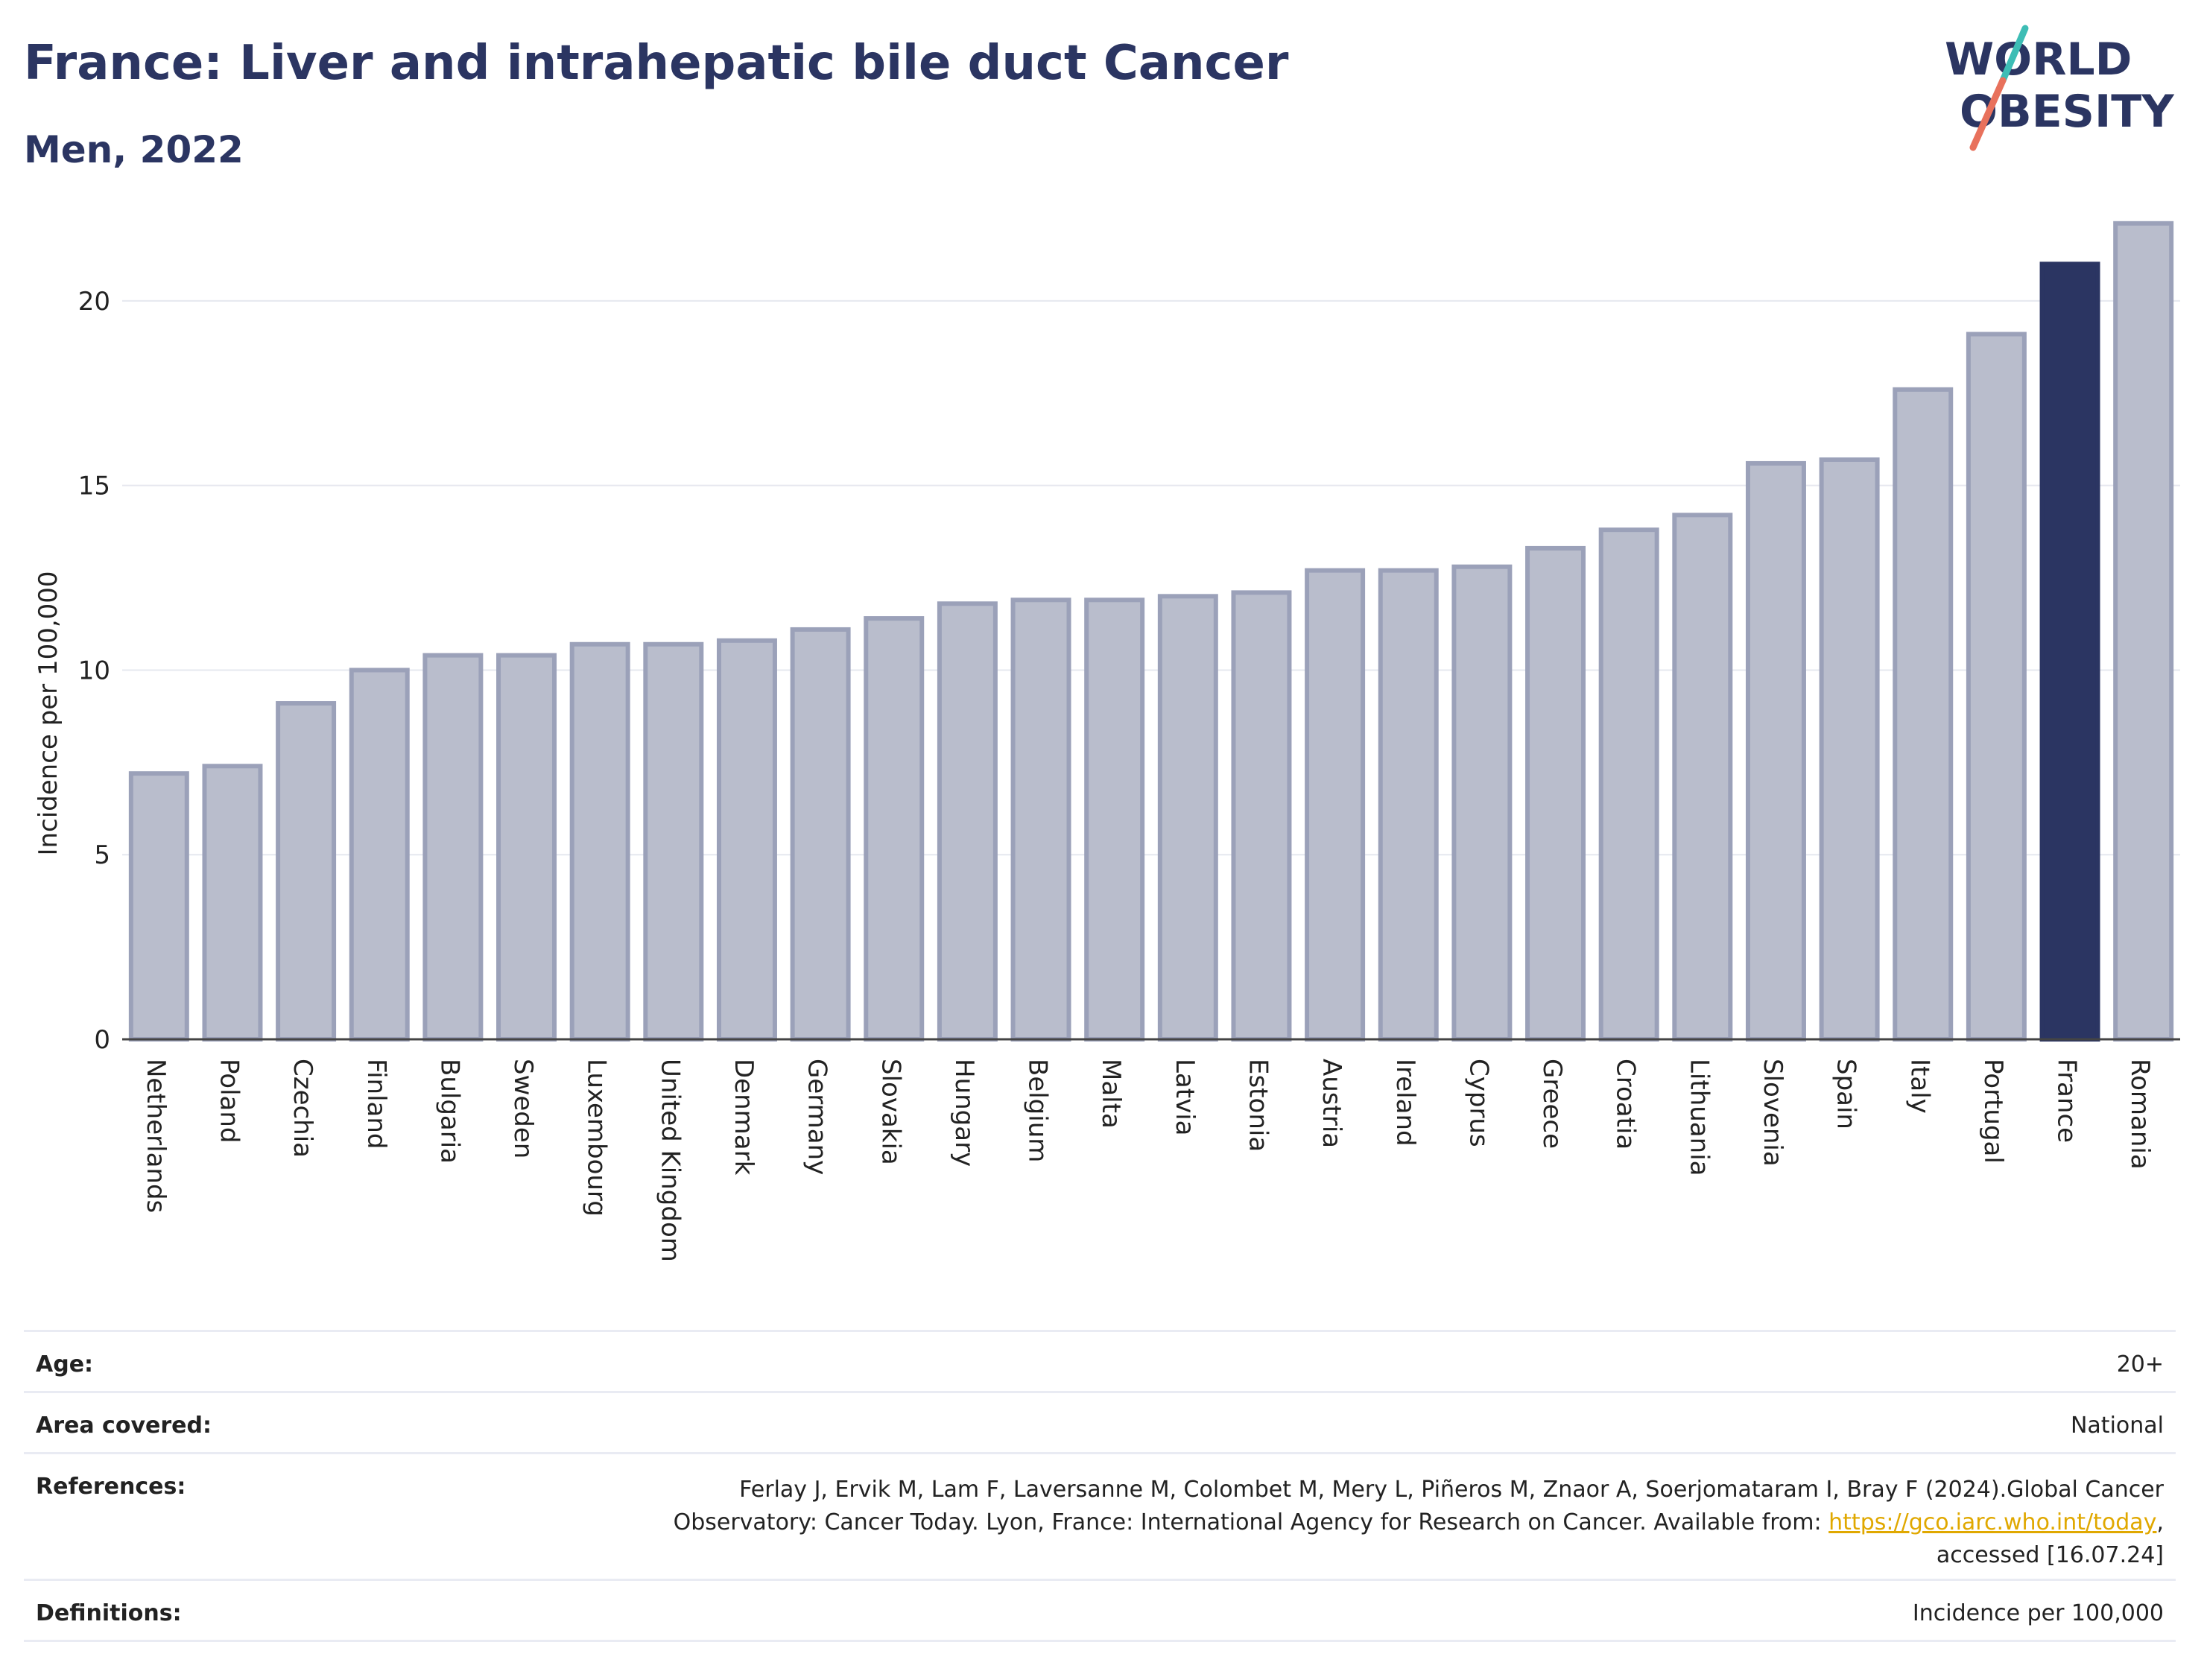 The width and height of the screenshot is (2204, 1680). What do you see at coordinates (1626, 1104) in the screenshot?
I see `x-tick-label: Croatia` at bounding box center [1626, 1104].